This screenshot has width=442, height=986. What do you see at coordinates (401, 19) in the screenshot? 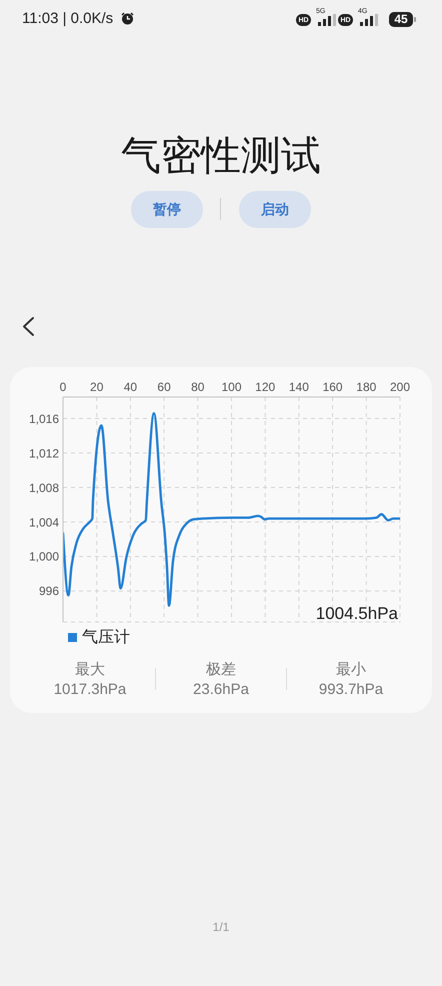
I see `text: 45` at bounding box center [401, 19].